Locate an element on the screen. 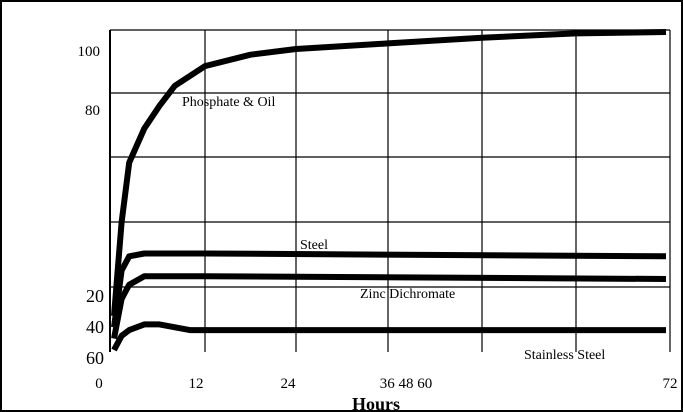 Image resolution: width=683 pixels, height=412 pixels. x-tick-label: 0 is located at coordinates (99, 384).